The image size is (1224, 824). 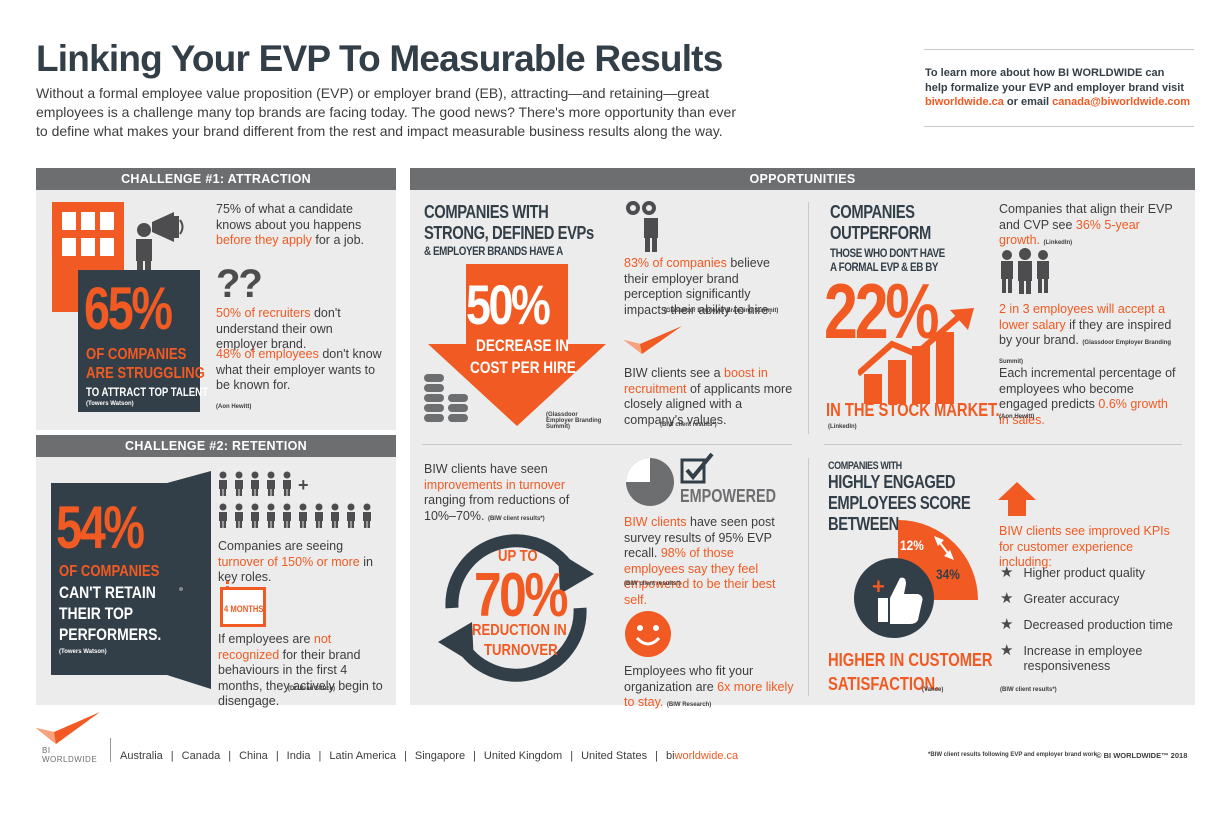 What do you see at coordinates (1071, 599) in the screenshot?
I see `kpi-label: Greater accuracy` at bounding box center [1071, 599].